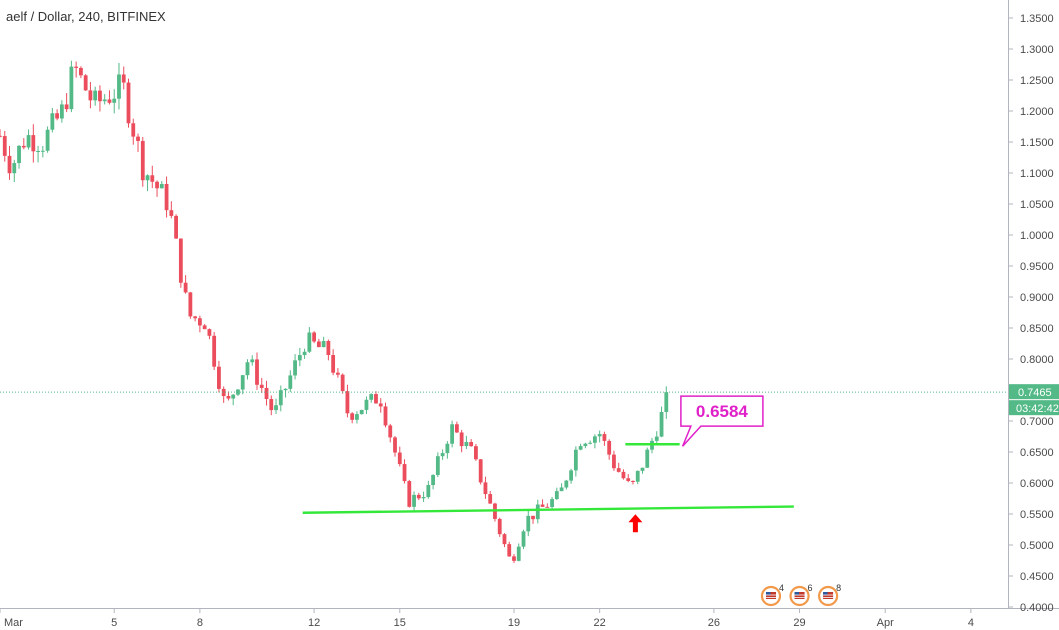  Describe the element at coordinates (1037, 577) in the screenshot. I see `price-tick-label: 0.4500` at that location.